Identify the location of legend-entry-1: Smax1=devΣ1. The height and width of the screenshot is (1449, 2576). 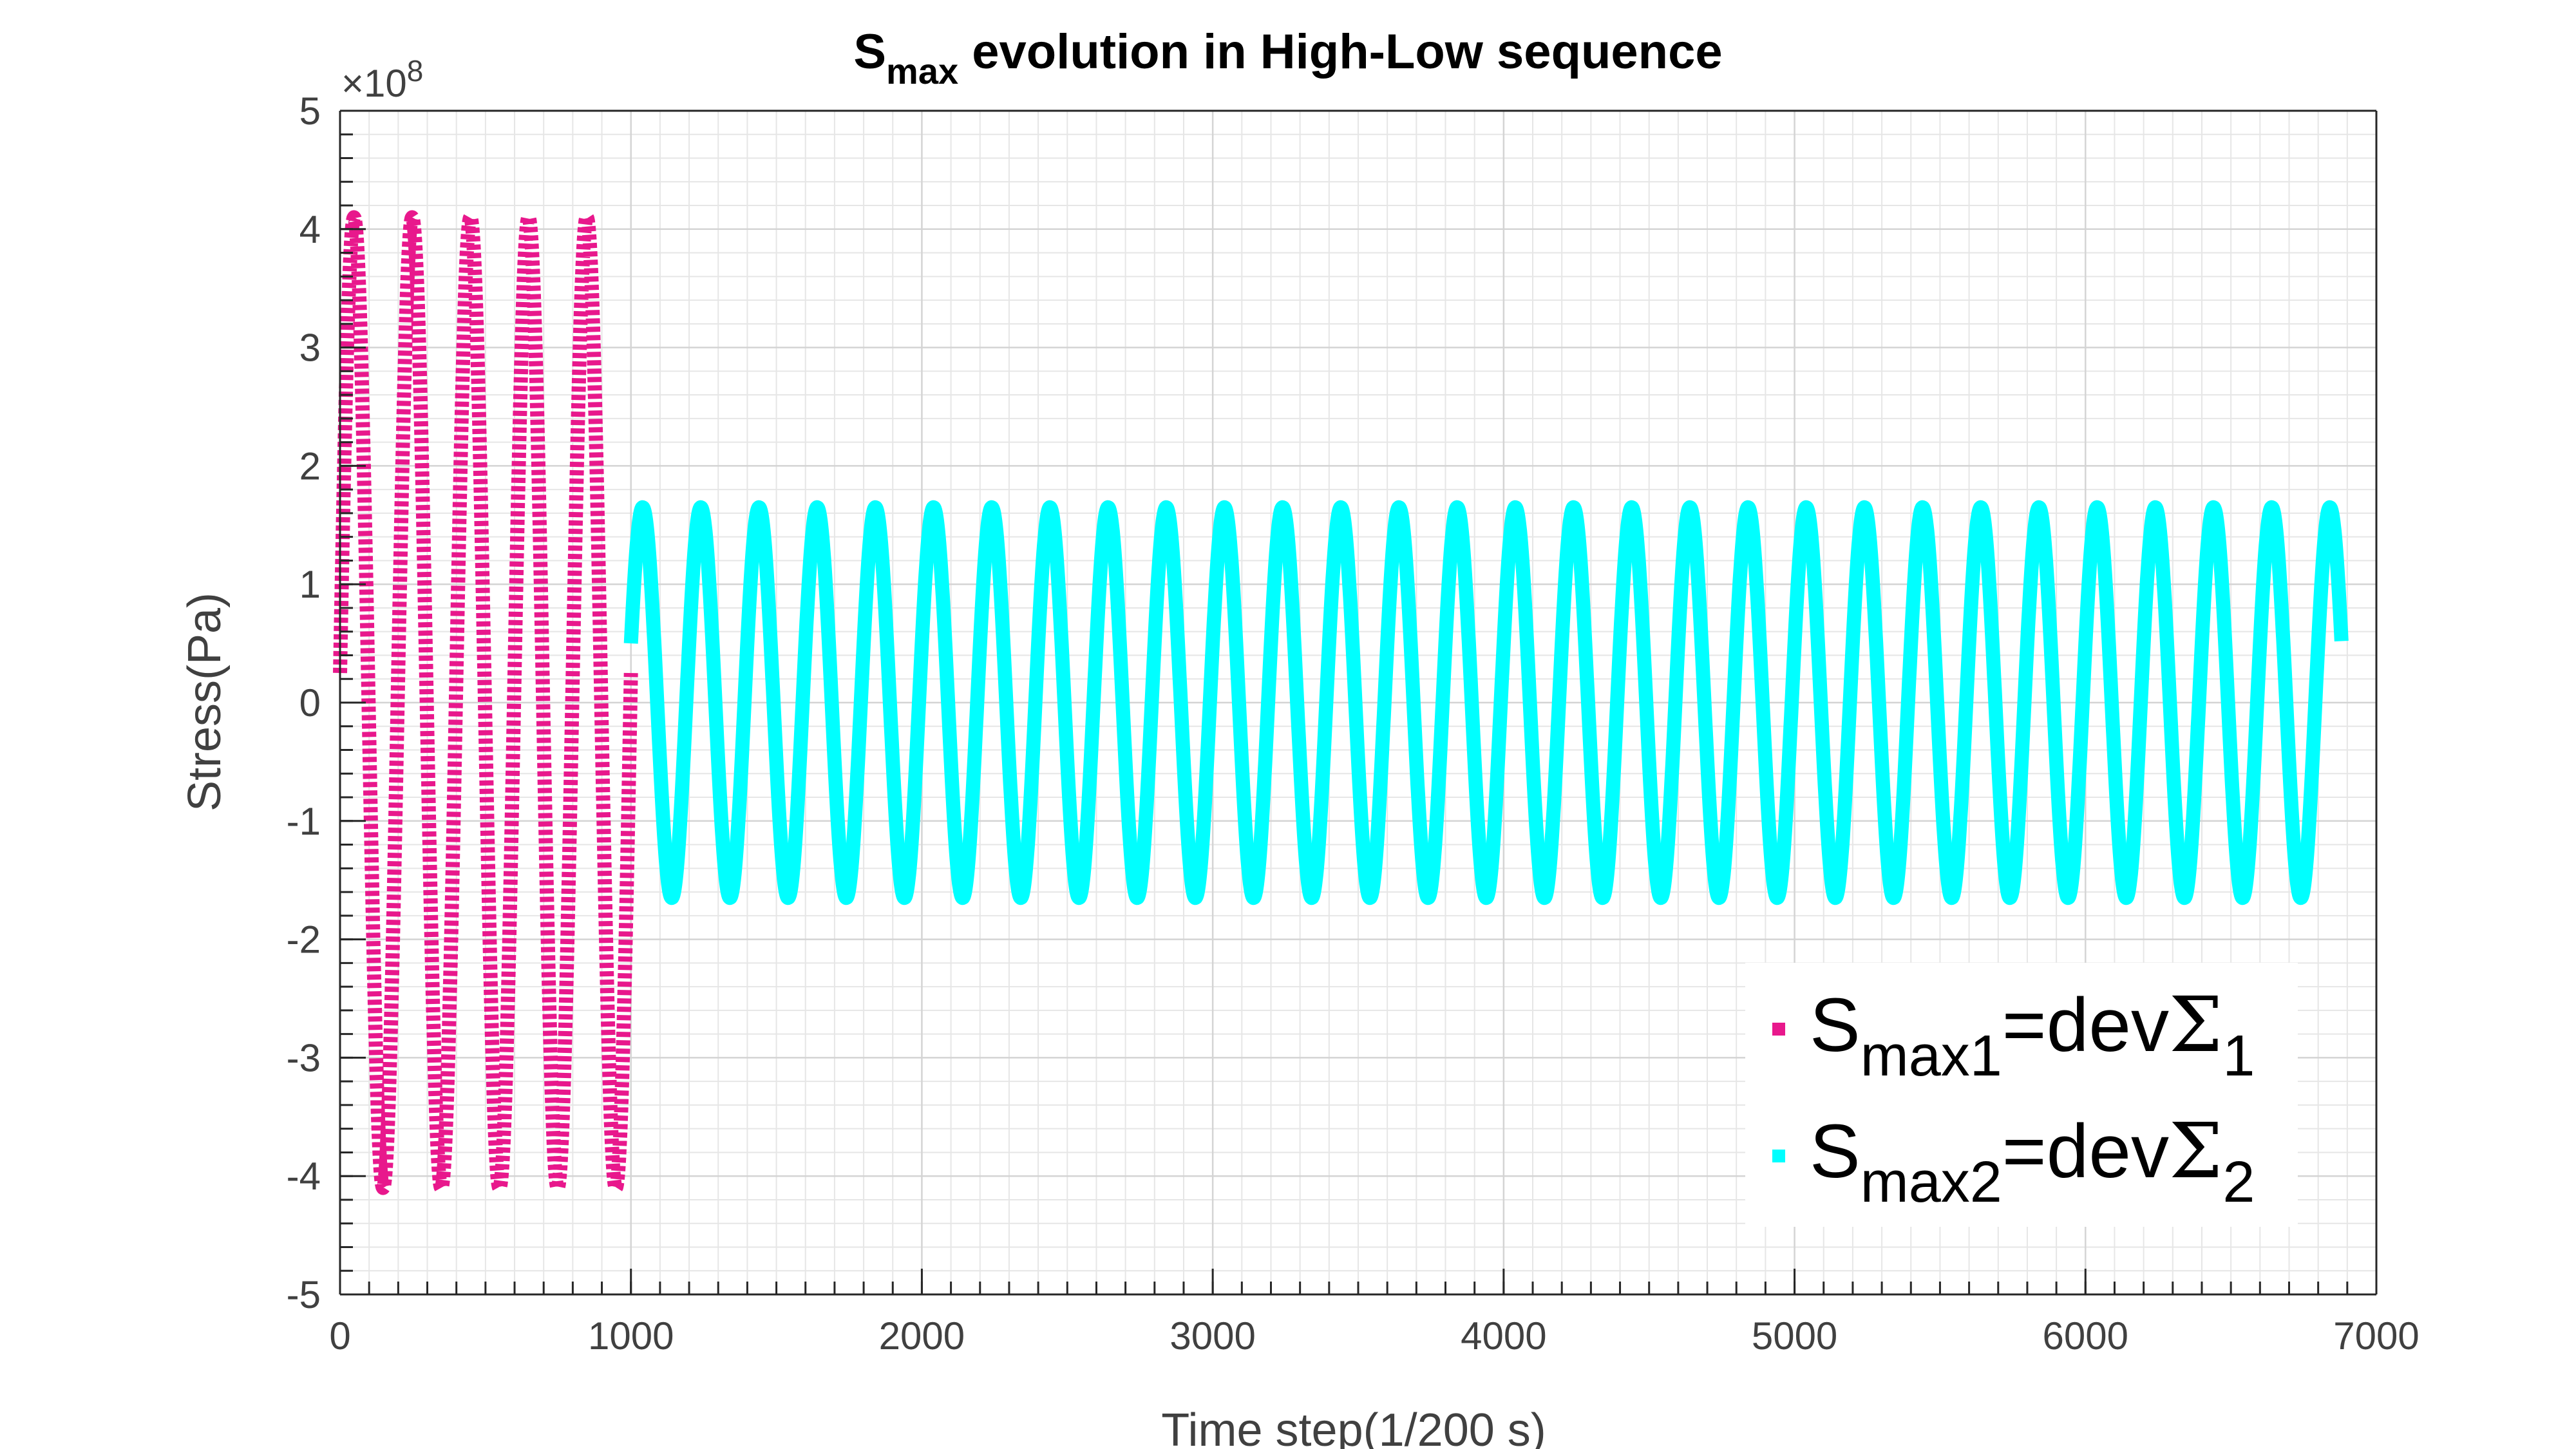
(2033, 1034).